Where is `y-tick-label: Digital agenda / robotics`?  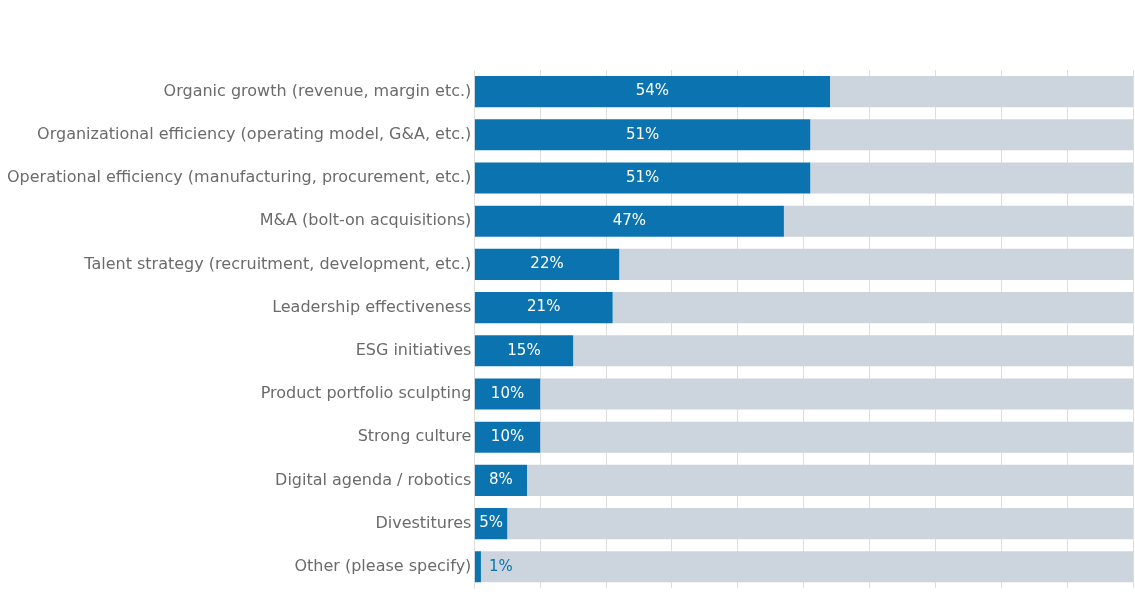
y-tick-label: Digital agenda / robotics is located at coordinates (373, 479).